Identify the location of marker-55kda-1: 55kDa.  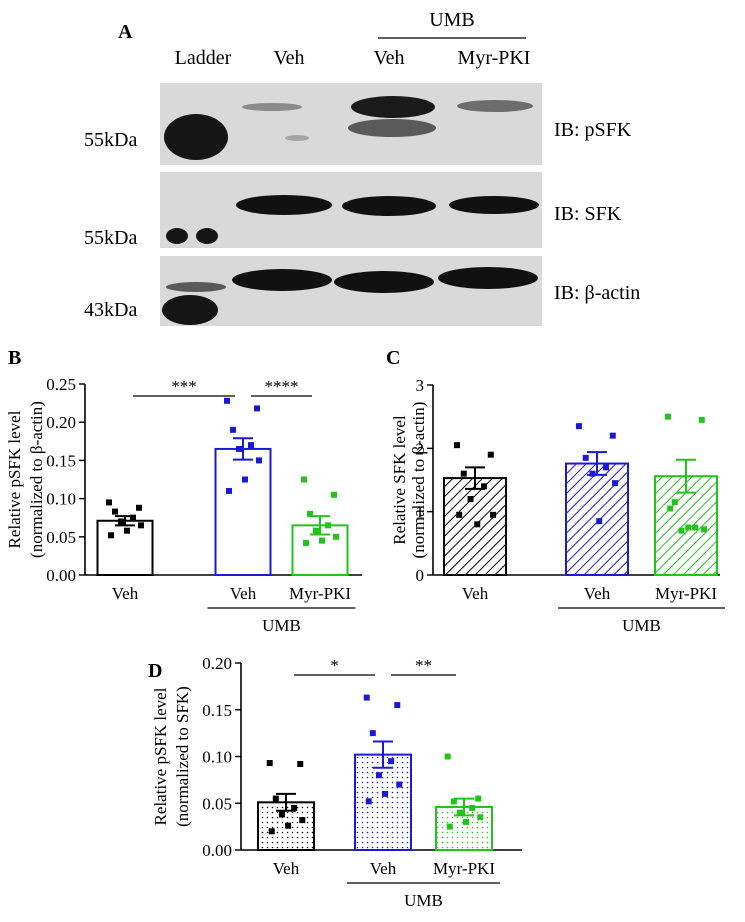
(110, 140).